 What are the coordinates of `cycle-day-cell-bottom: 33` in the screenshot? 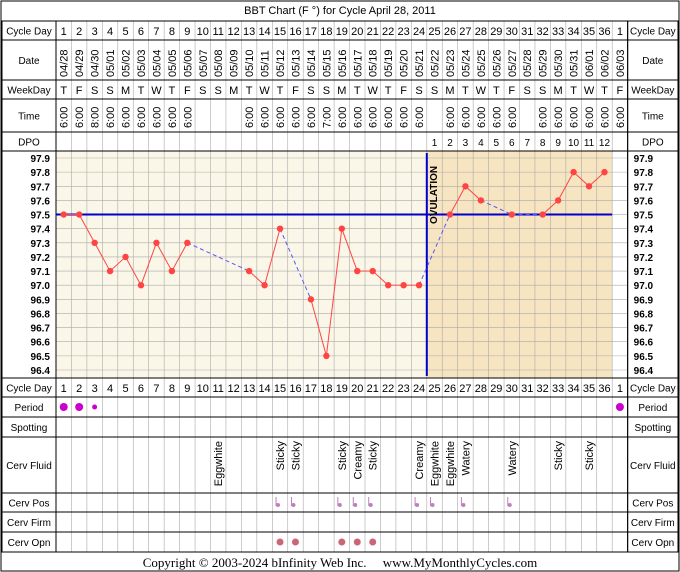 It's located at (558, 389).